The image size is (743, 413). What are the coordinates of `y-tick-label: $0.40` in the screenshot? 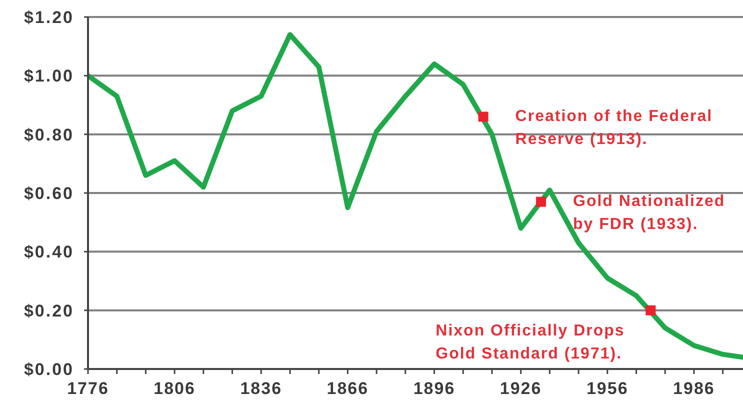 It's located at (49, 252).